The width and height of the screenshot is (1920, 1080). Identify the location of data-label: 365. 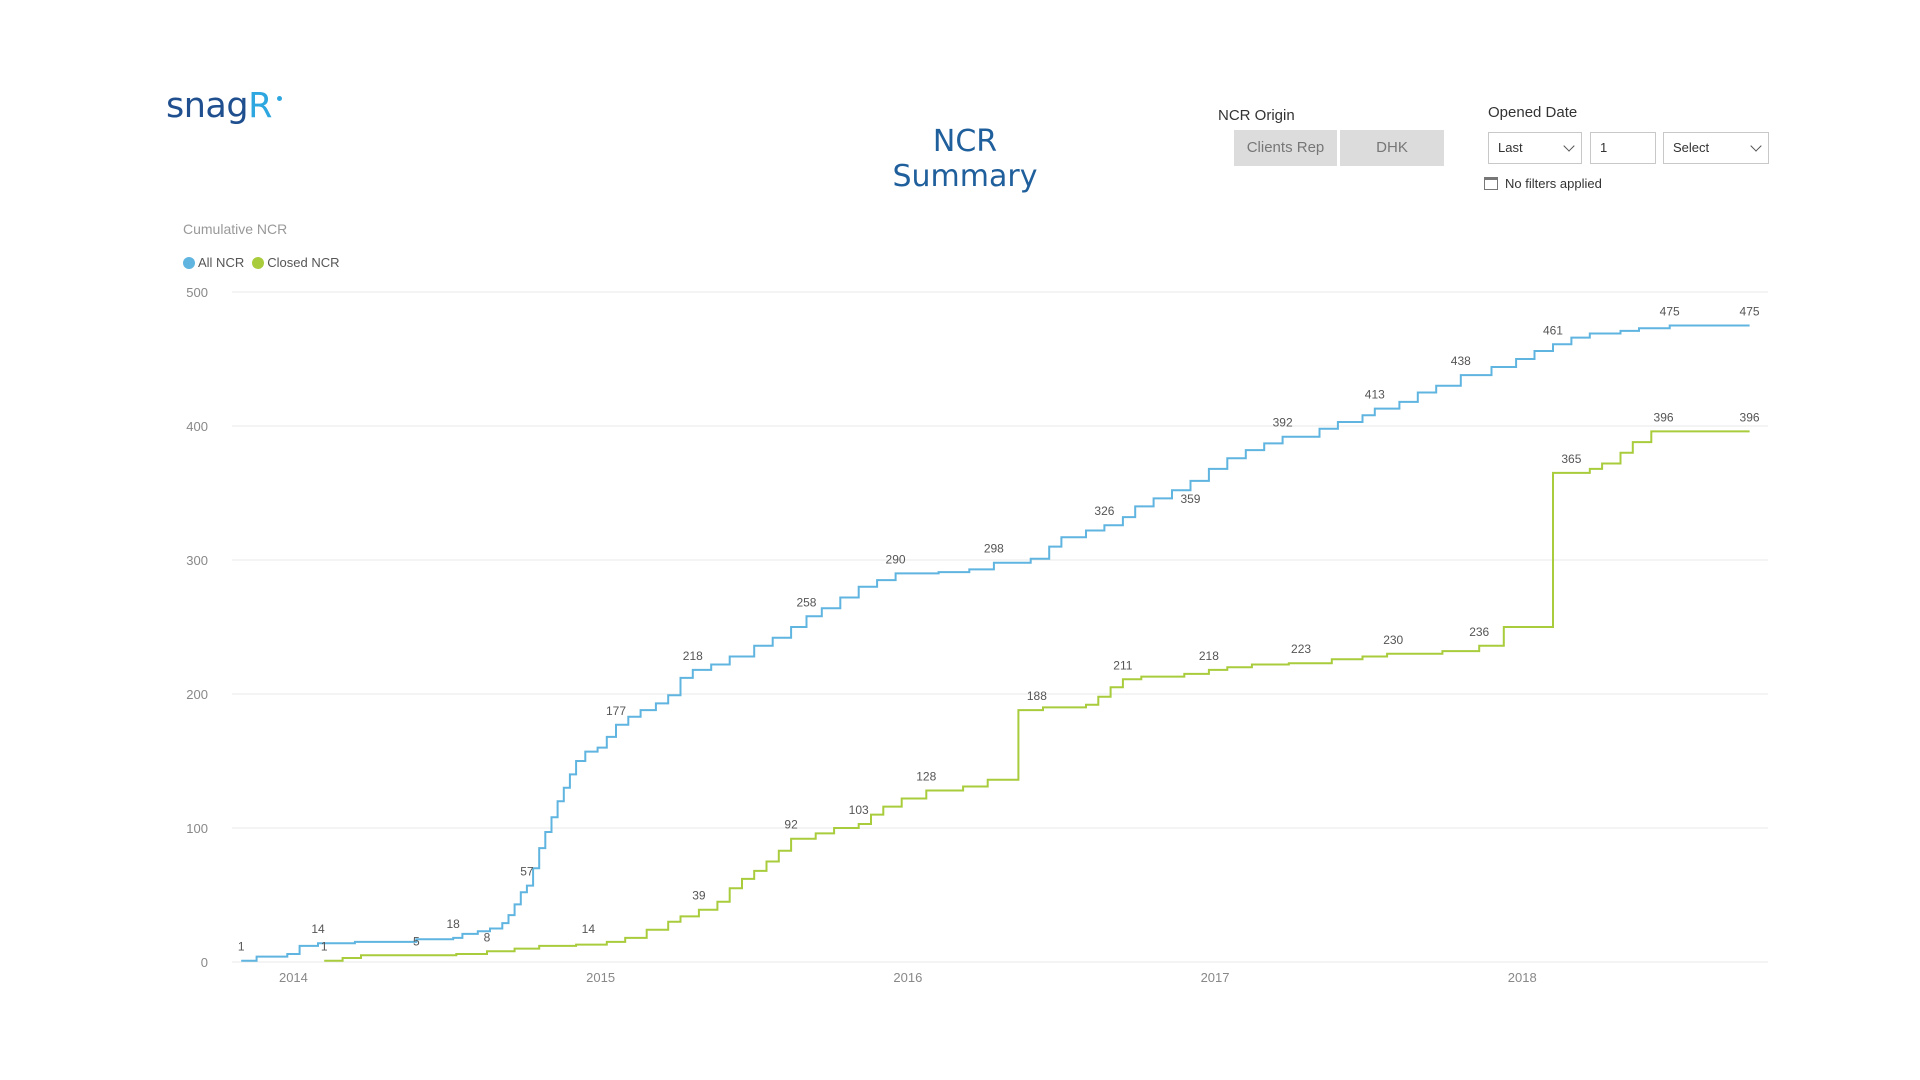
(1571, 459).